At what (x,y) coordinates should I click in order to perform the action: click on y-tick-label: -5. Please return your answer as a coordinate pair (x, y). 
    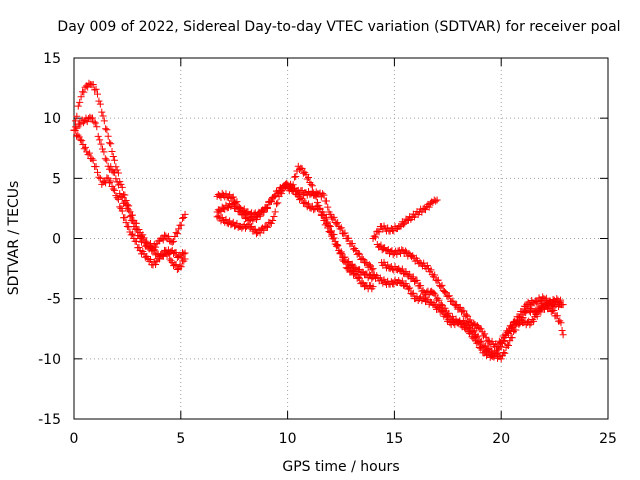
    Looking at the image, I should click on (54, 300).